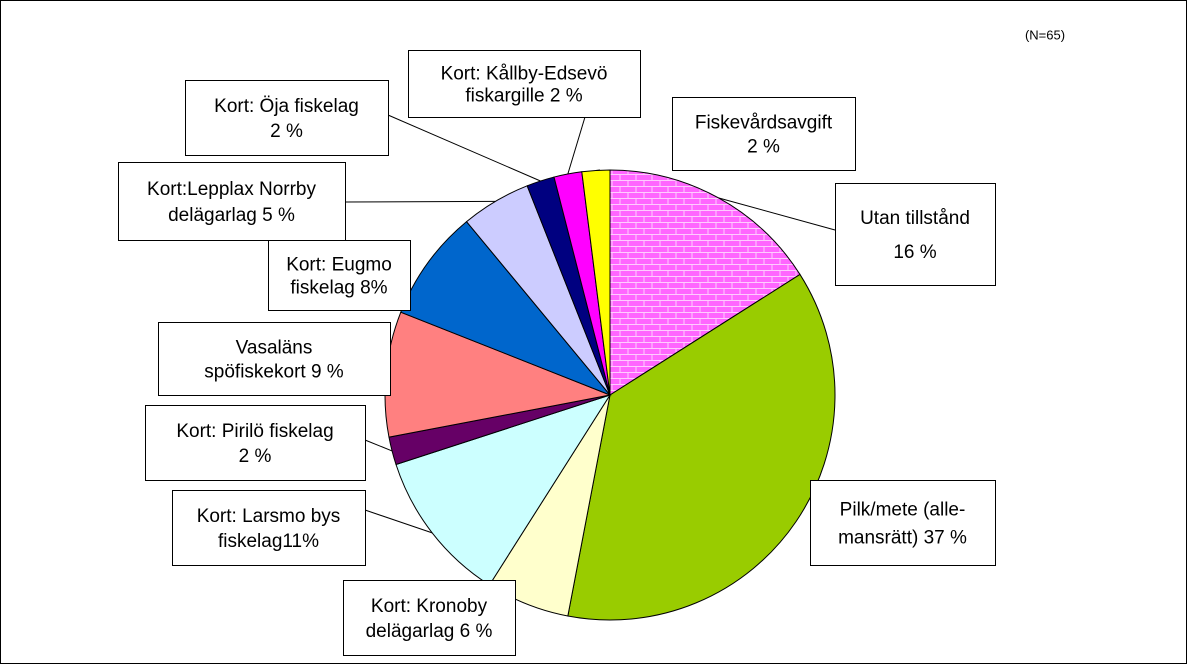 The height and width of the screenshot is (664, 1187). Describe the element at coordinates (429, 606) in the screenshot. I see `data-label: Kort: Kronoby` at that location.